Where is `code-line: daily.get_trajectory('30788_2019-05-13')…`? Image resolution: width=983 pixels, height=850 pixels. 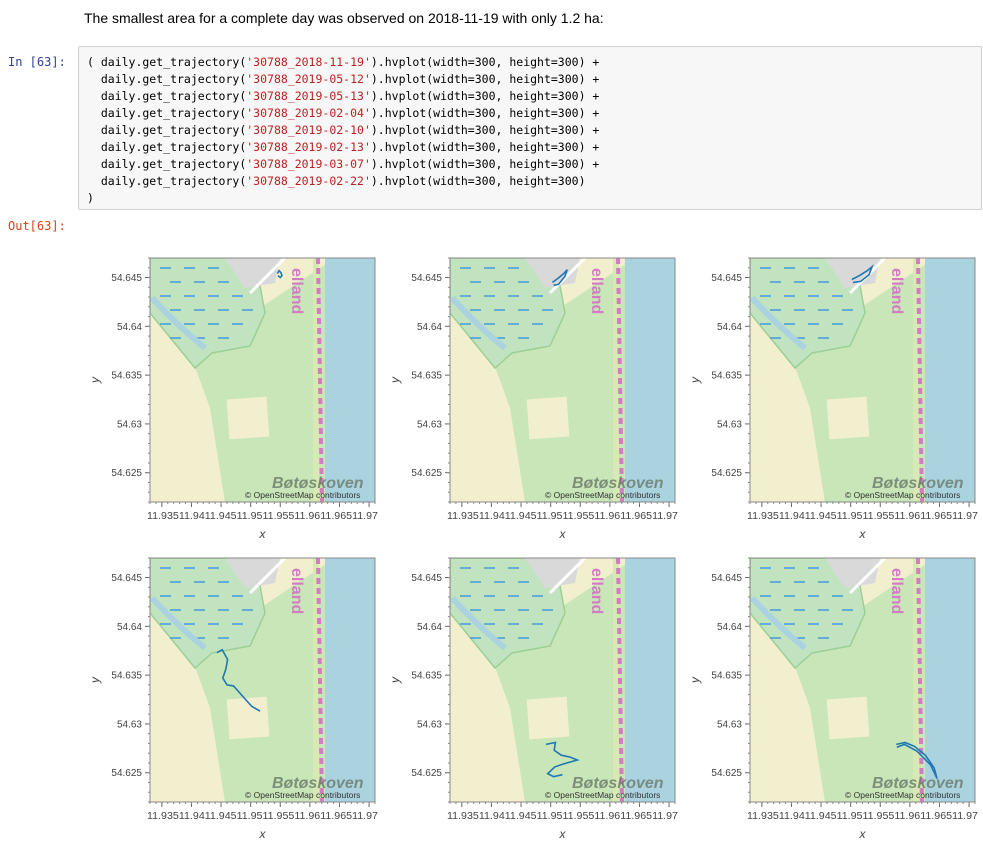
code-line: daily.get_trajectory('30788_2019-05-13')… is located at coordinates (343, 96).